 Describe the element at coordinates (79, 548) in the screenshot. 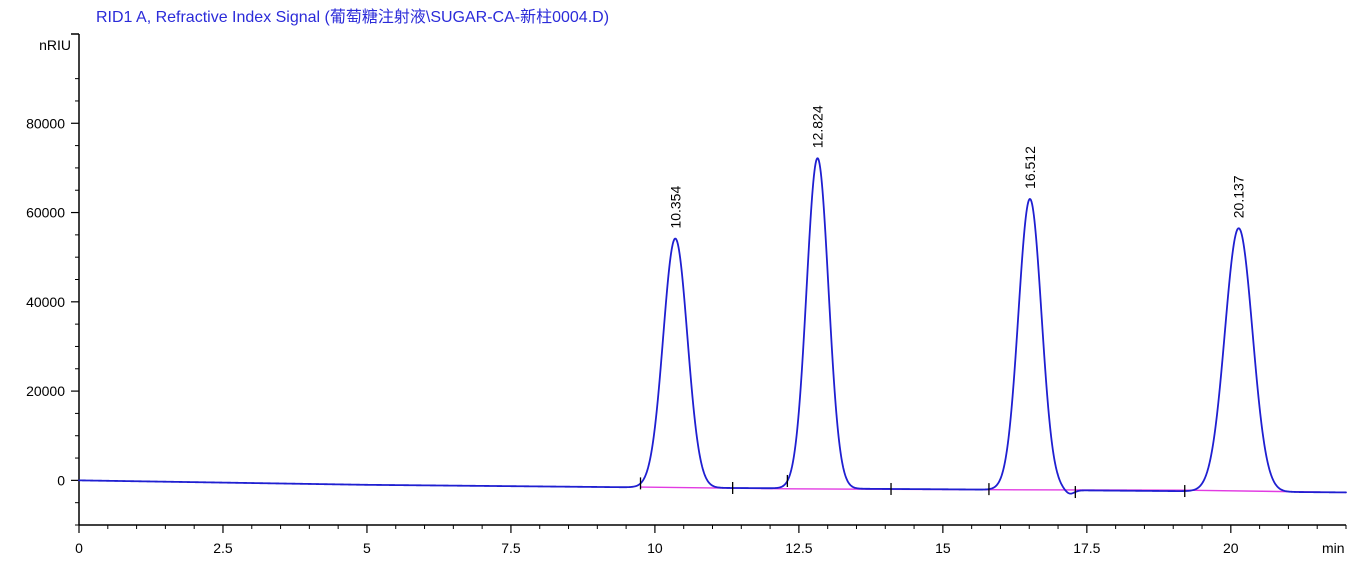

I see `x-tick-label: 0` at that location.